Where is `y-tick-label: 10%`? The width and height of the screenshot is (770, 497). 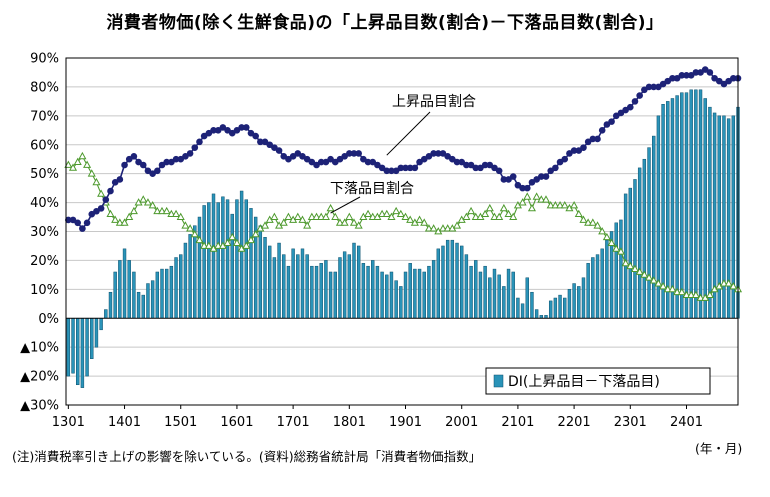 y-tick-label: 10% is located at coordinates (44, 290).